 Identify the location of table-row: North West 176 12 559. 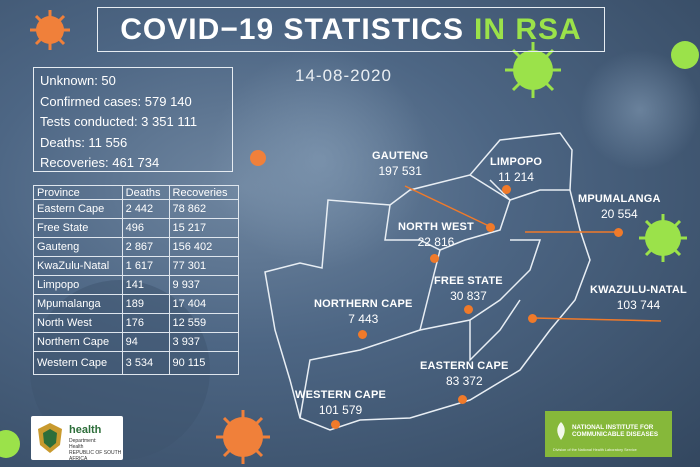
(136, 323).